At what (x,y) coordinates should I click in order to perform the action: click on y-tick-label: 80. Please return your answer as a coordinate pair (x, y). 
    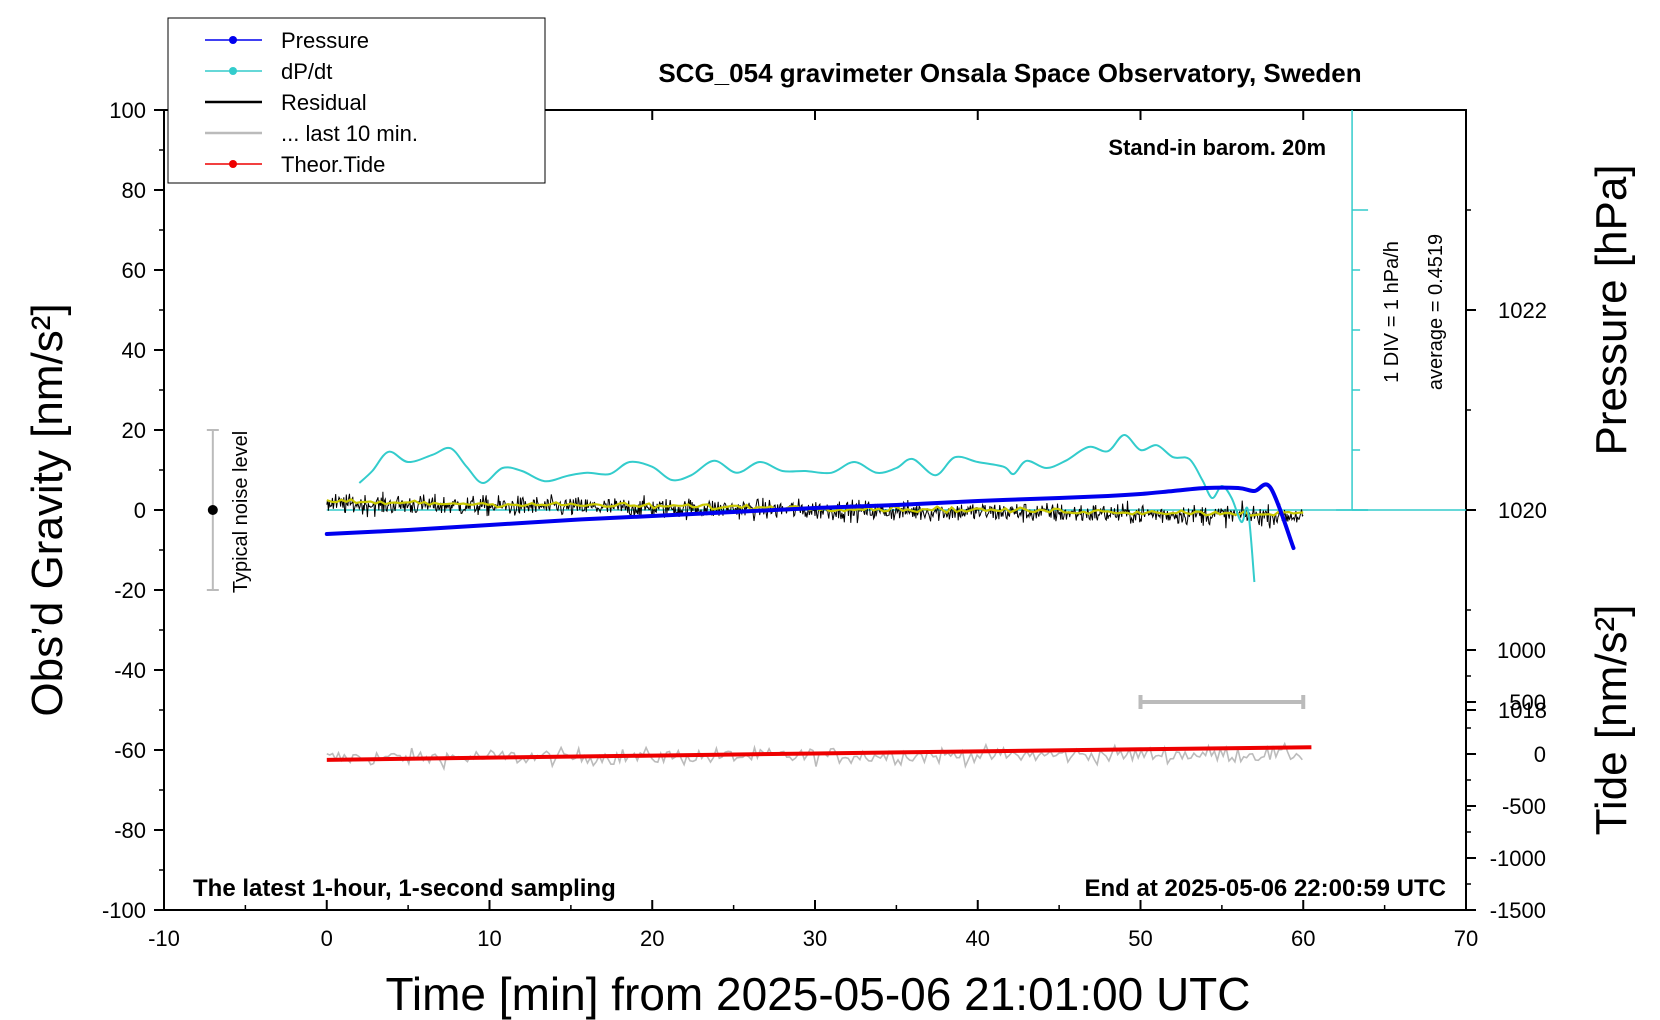
    Looking at the image, I should click on (134, 190).